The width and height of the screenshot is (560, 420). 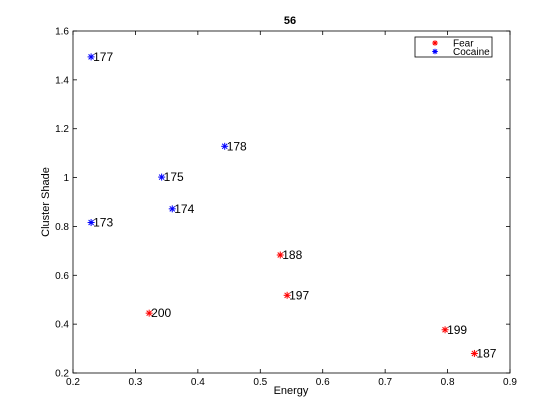 What do you see at coordinates (62, 276) in the screenshot?
I see `y-tick-label: 0.6` at bounding box center [62, 276].